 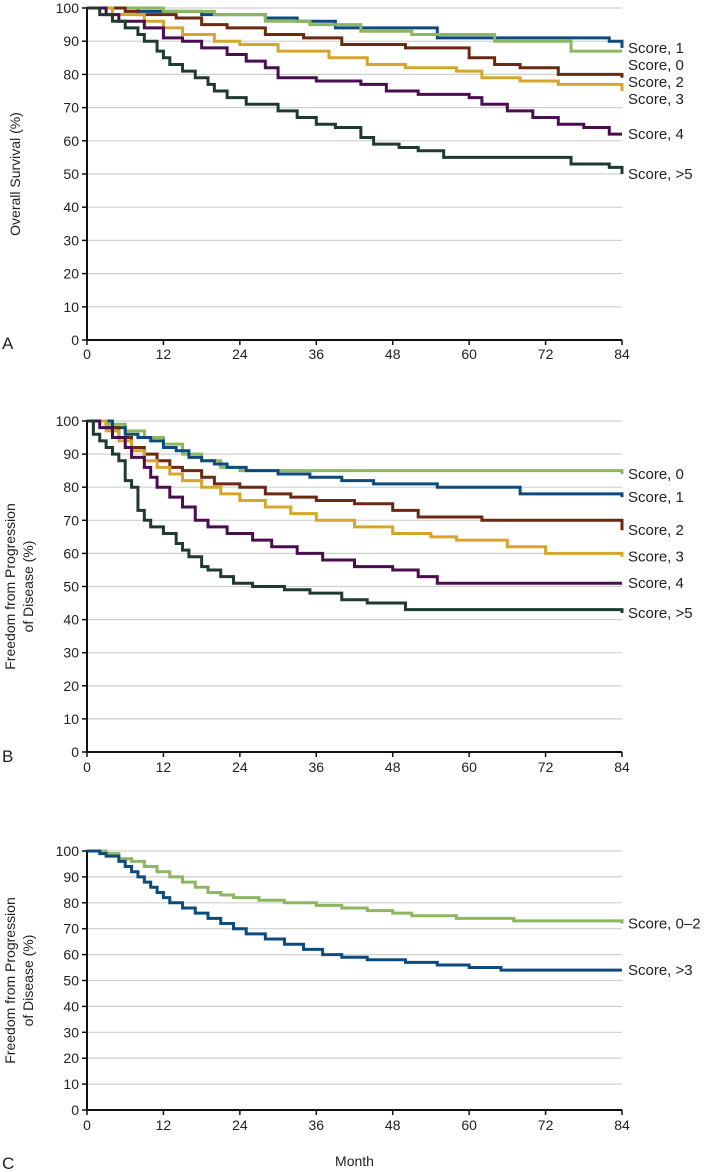 What do you see at coordinates (8, 343) in the screenshot?
I see `panel-letter: A` at bounding box center [8, 343].